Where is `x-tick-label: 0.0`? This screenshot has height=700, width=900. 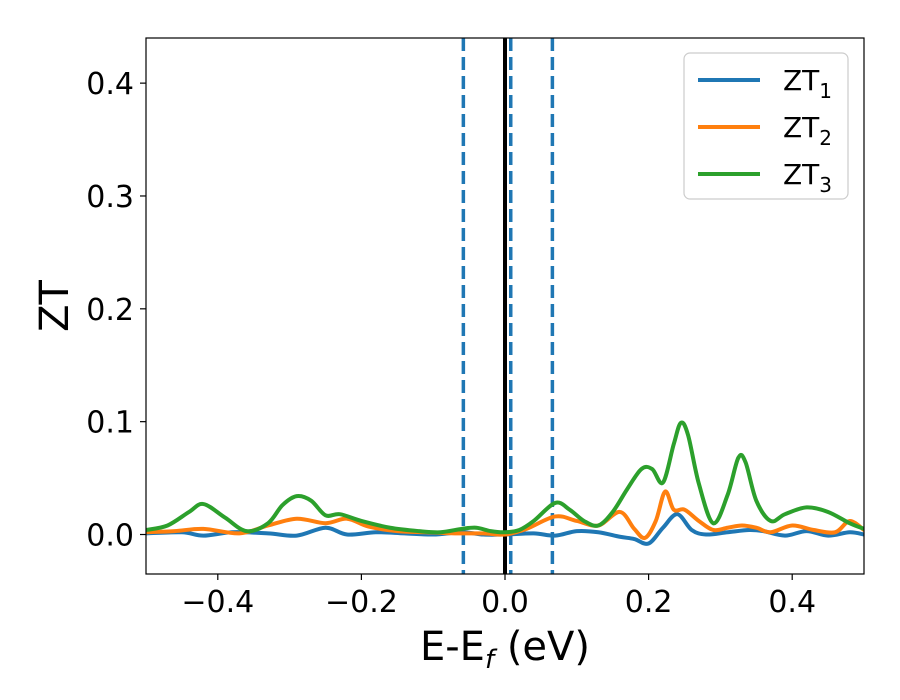
x-tick-label: 0.0 is located at coordinates (505, 602).